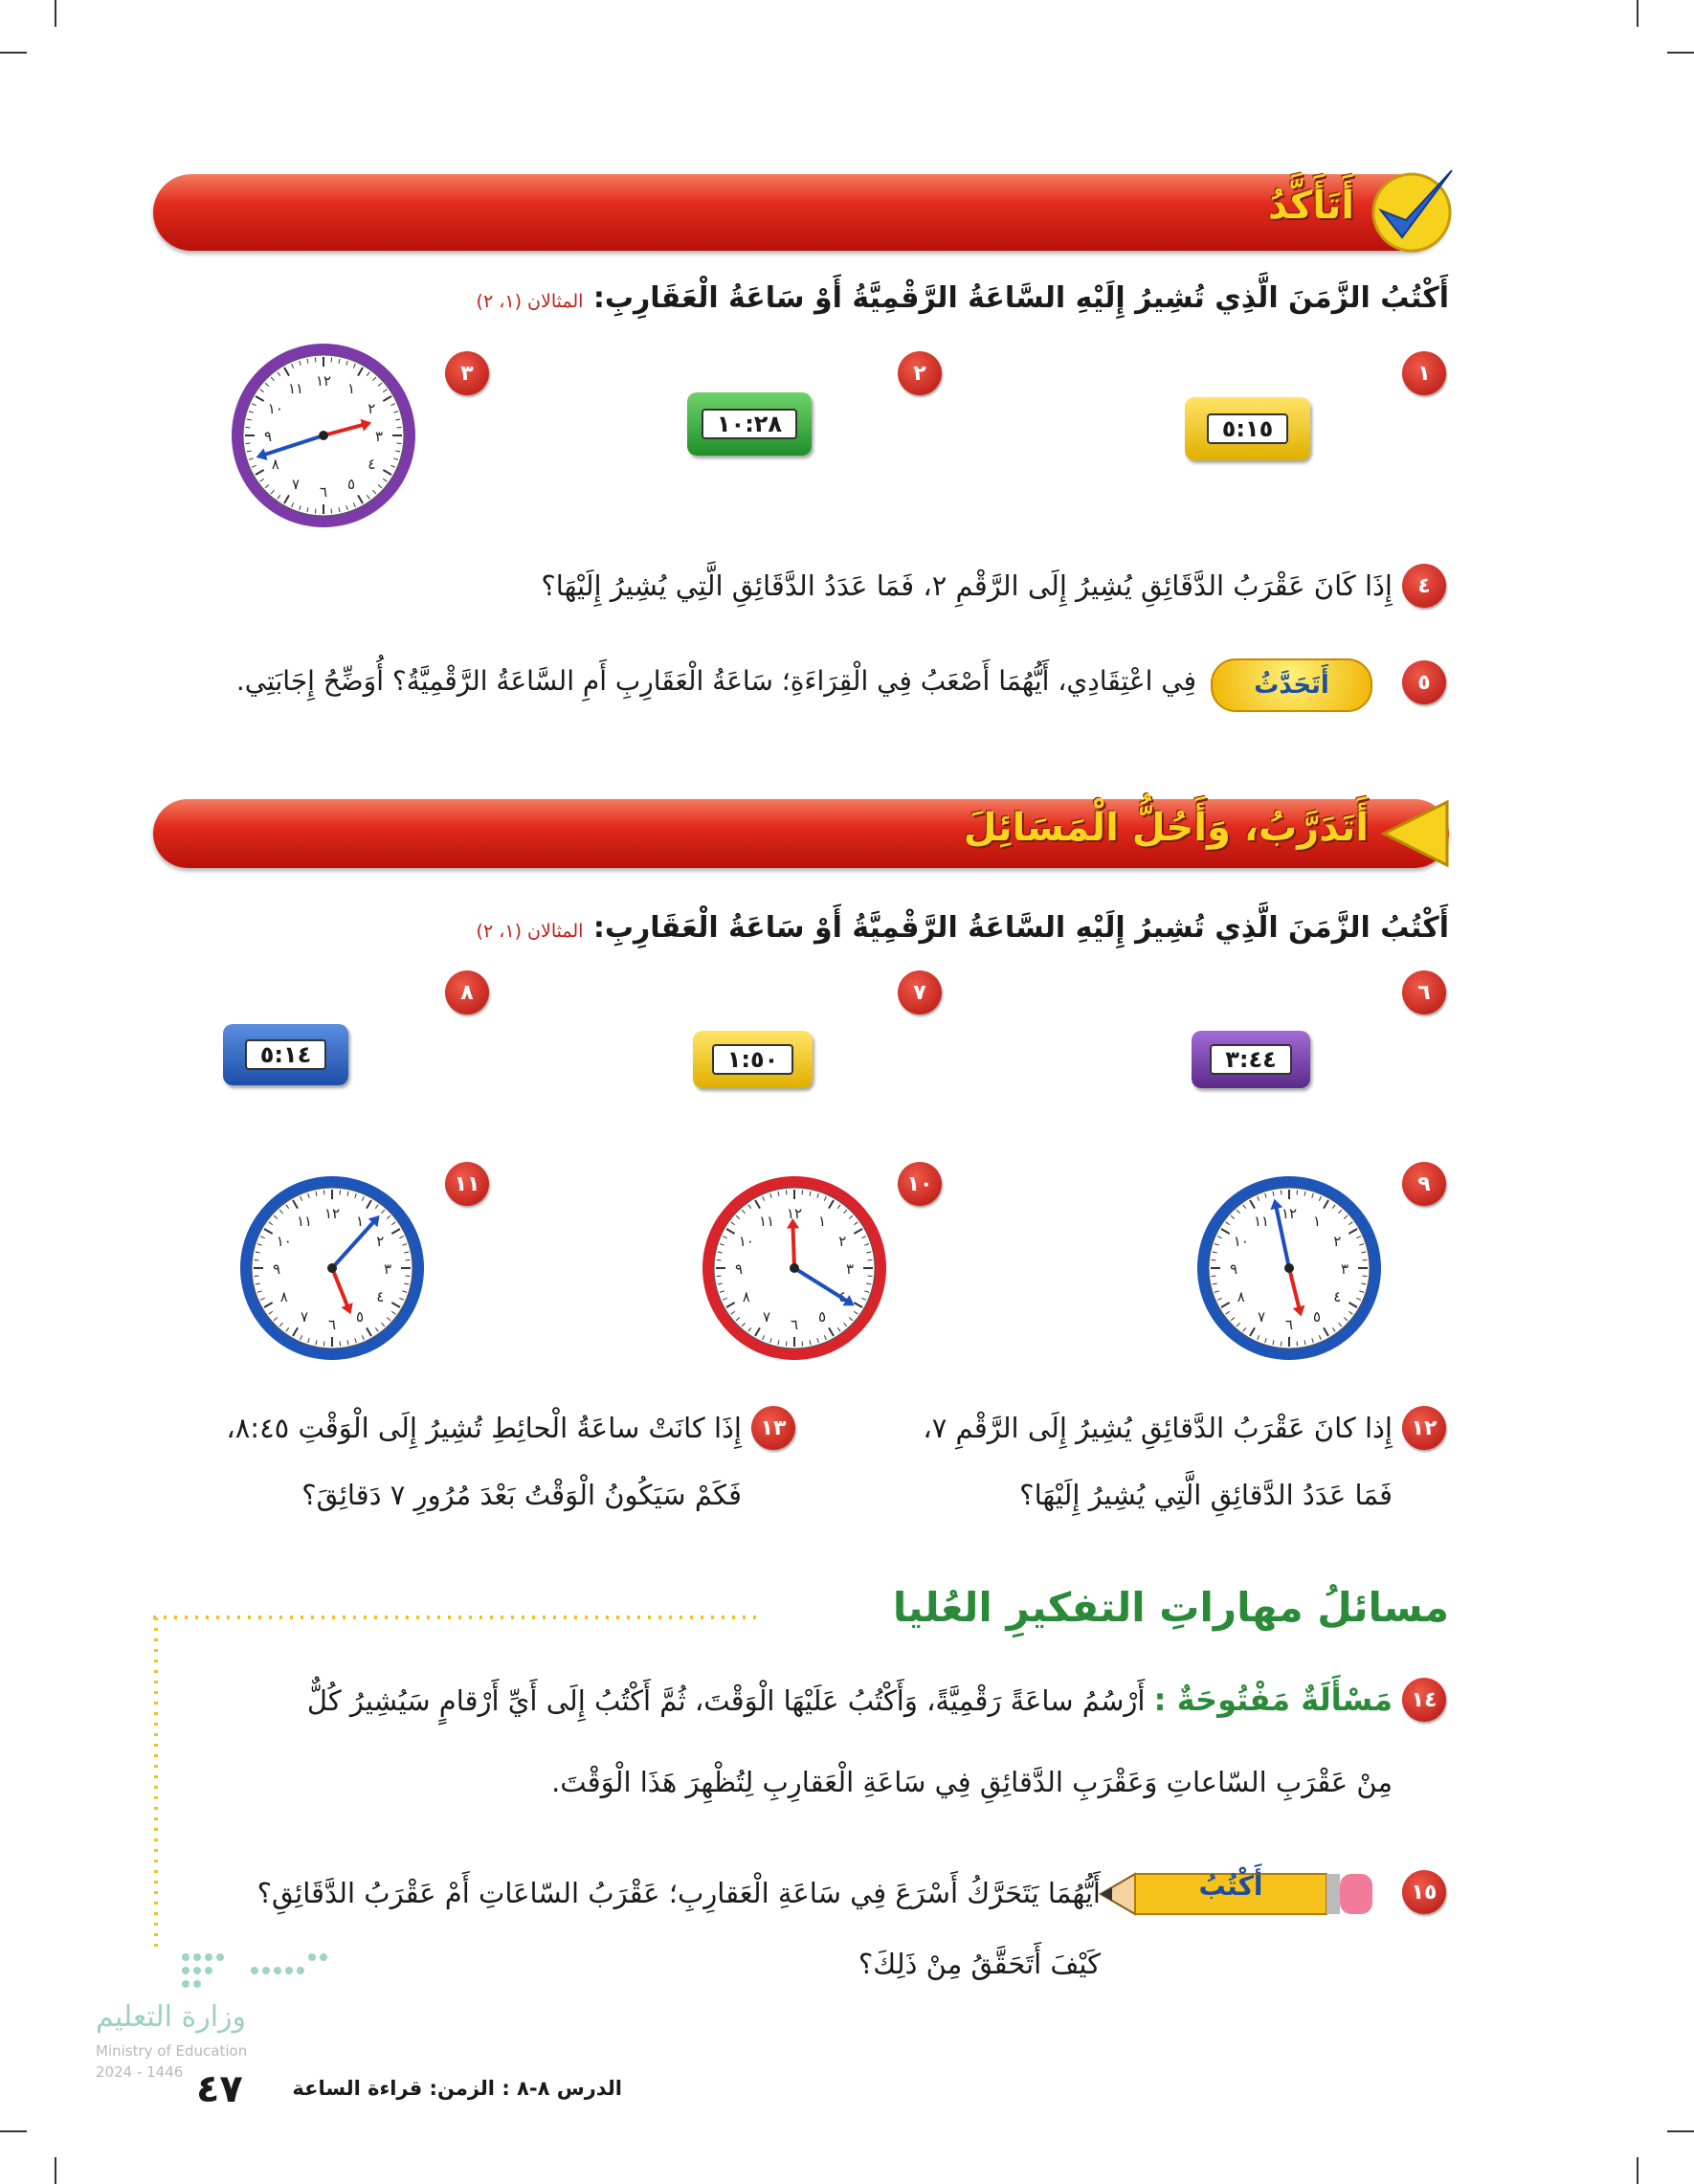 This screenshot has height=2184, width=1694. Describe the element at coordinates (351, 388) in the screenshot. I see `clock-numeral: ١` at that location.